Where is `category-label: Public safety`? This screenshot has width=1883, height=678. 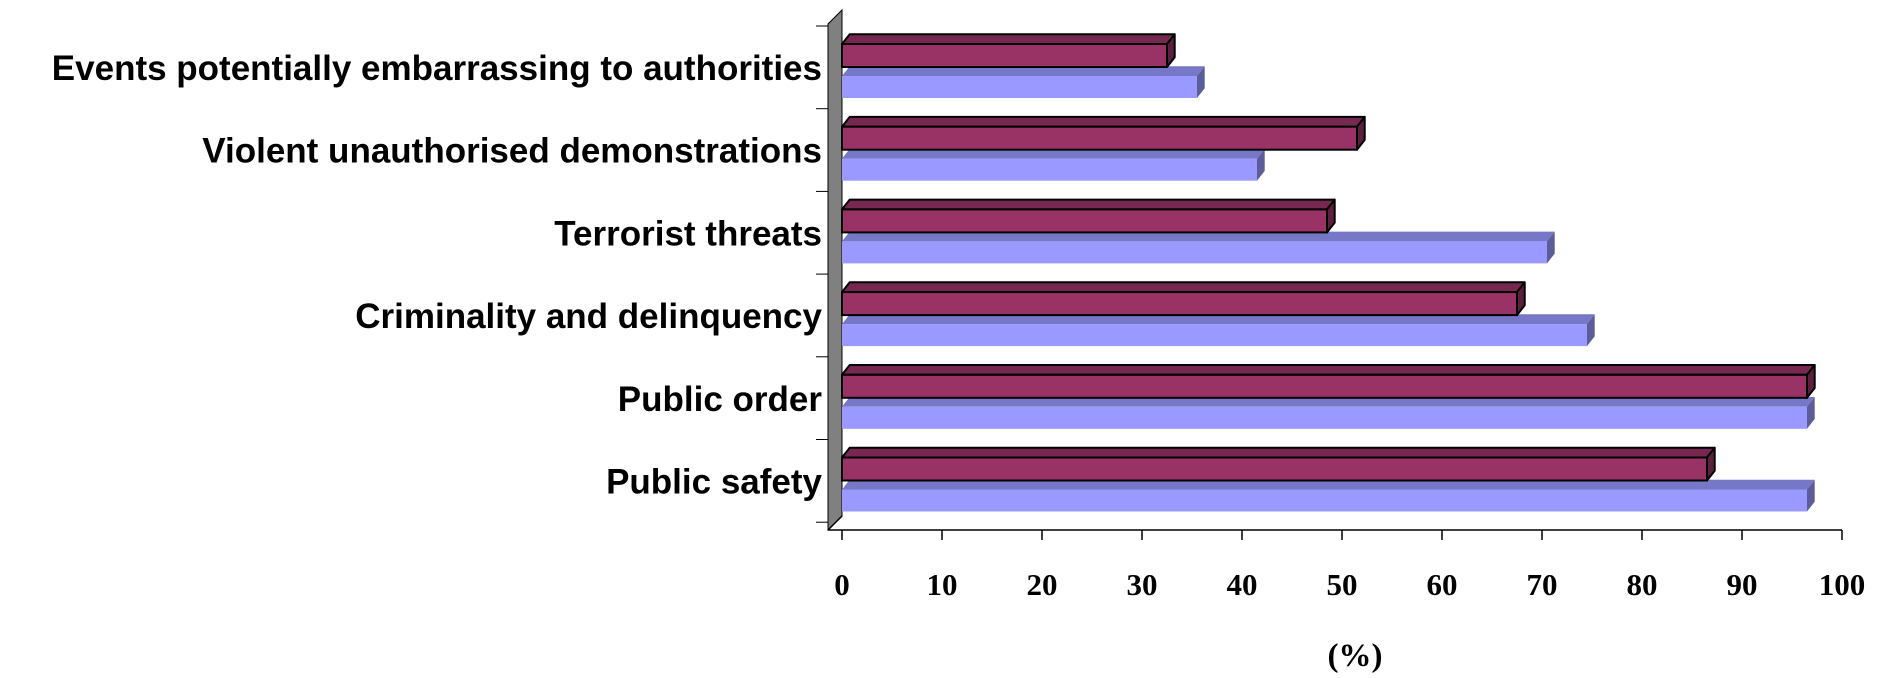
category-label: Public safety is located at coordinates (714, 482).